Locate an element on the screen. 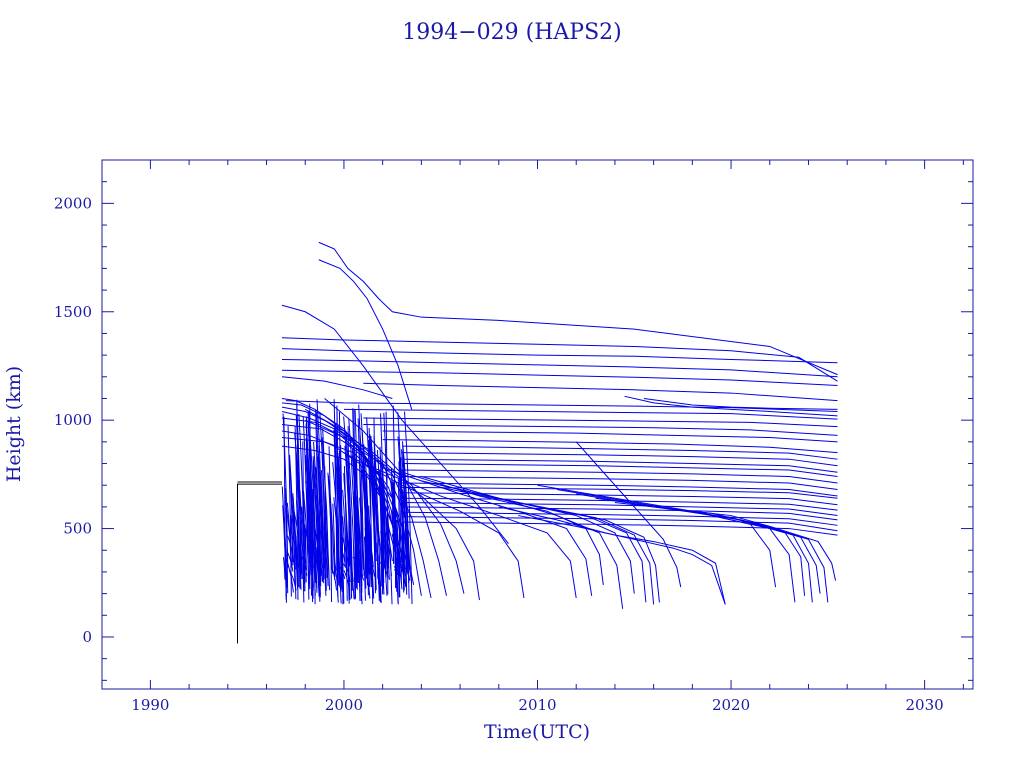 Image resolution: width=1024 pixels, height=768 pixels. parent-object-trace is located at coordinates (259, 563).